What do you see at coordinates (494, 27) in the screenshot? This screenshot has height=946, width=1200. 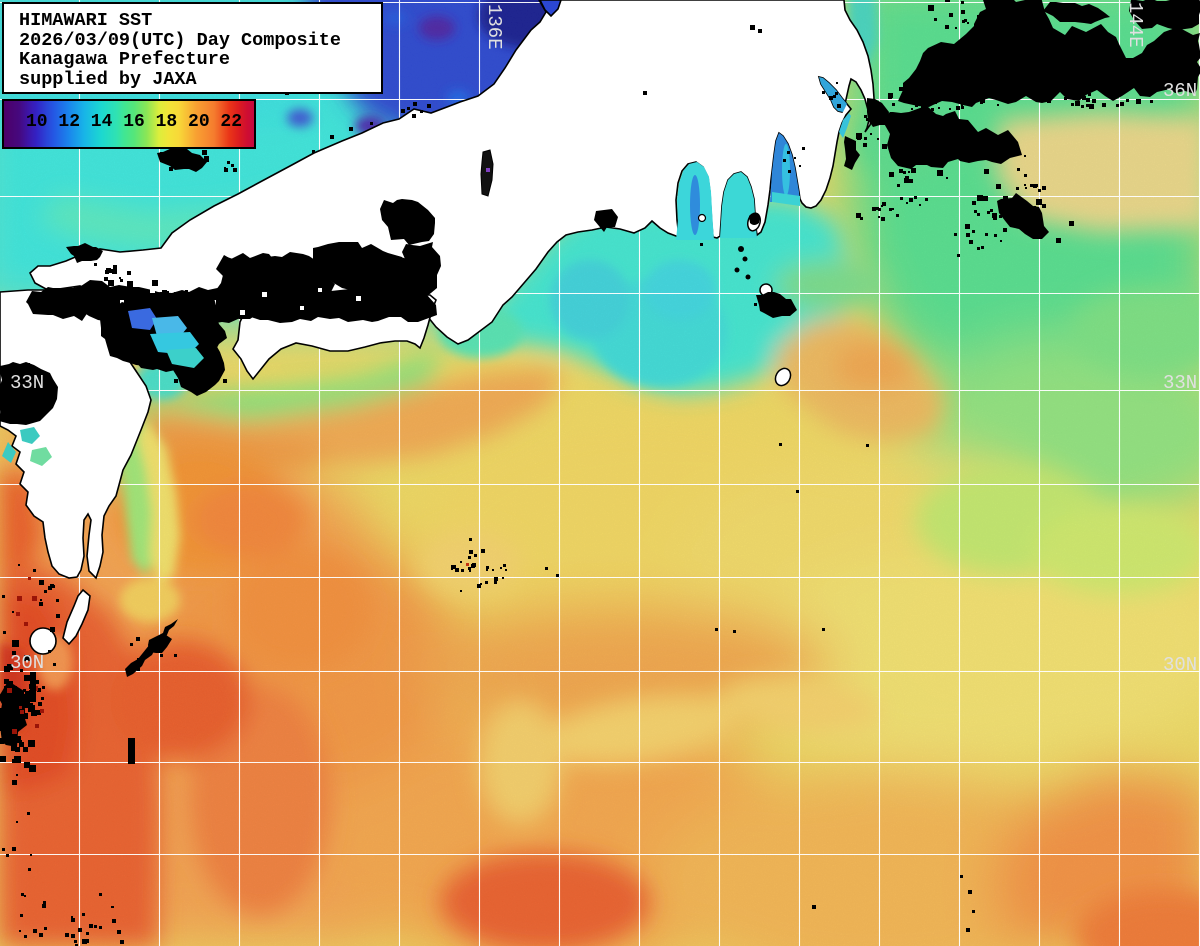 I see `svg-text: 136E` at bounding box center [494, 27].